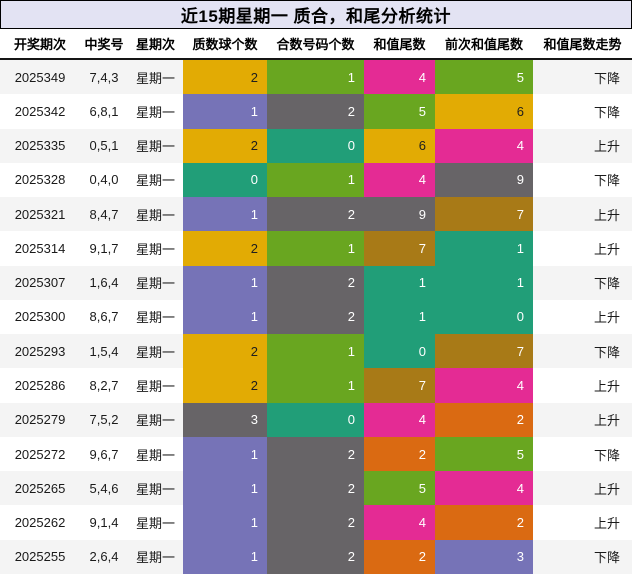 The height and width of the screenshot is (576, 632). Describe the element at coordinates (40, 180) in the screenshot. I see `draw-period-value: 2025328` at that location.